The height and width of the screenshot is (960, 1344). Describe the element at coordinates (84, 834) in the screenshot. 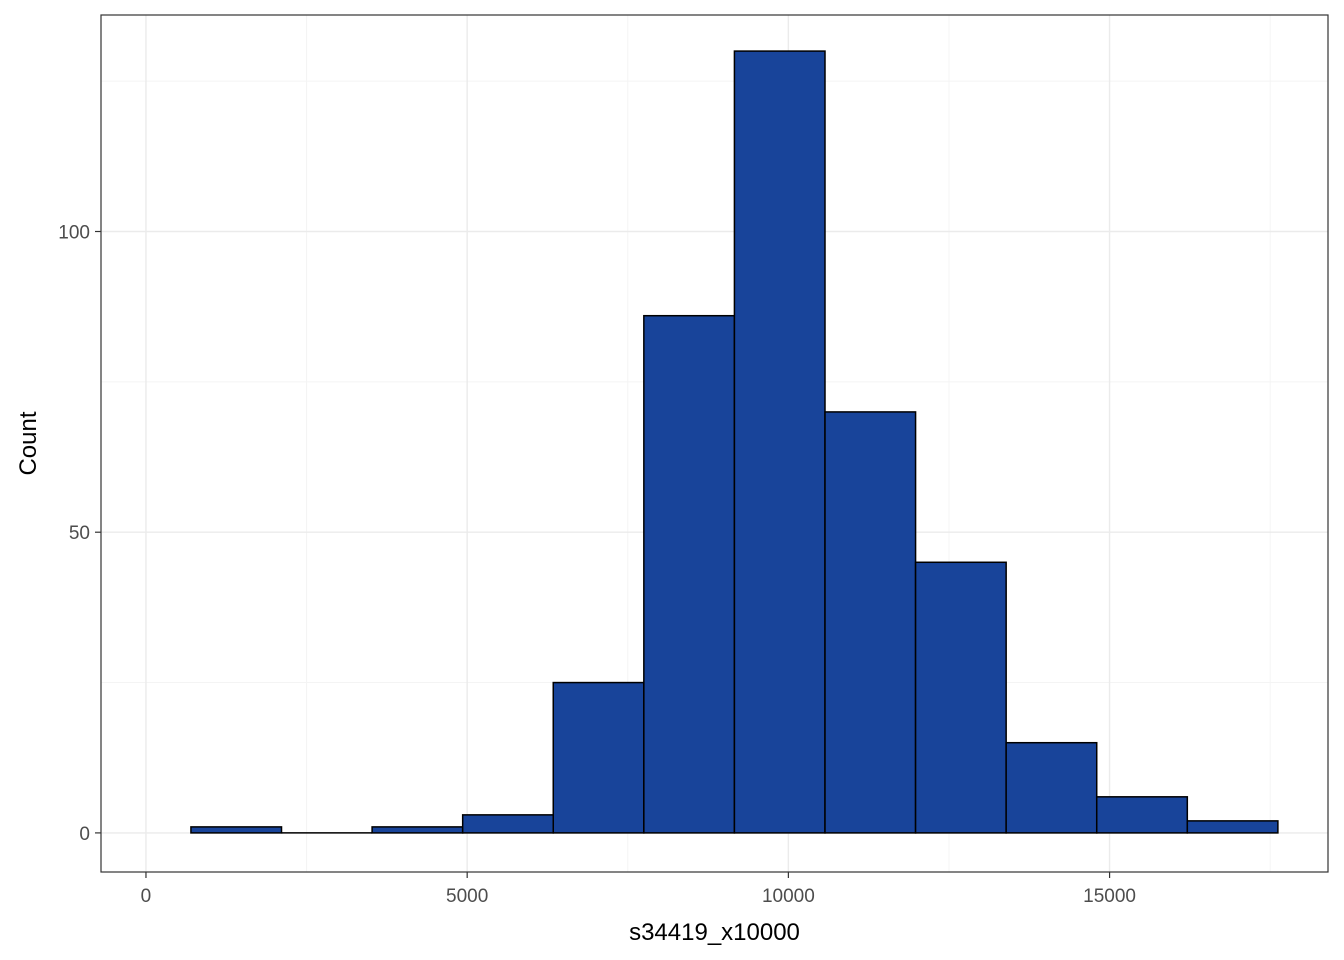

I see `y-tick-label: 0` at that location.